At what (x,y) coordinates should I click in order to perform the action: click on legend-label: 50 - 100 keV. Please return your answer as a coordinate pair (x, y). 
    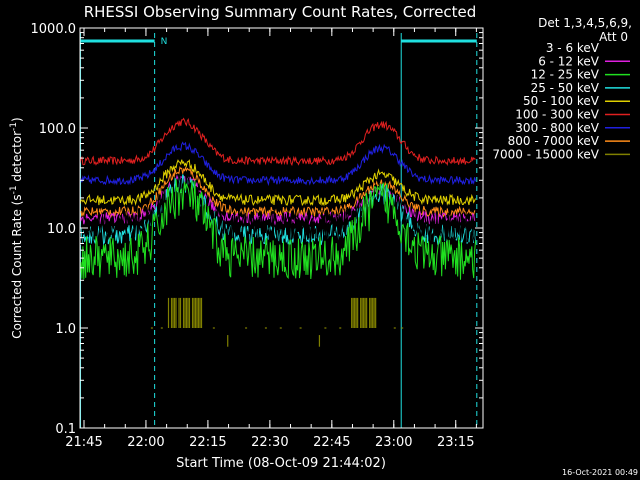
    Looking at the image, I should click on (561, 101).